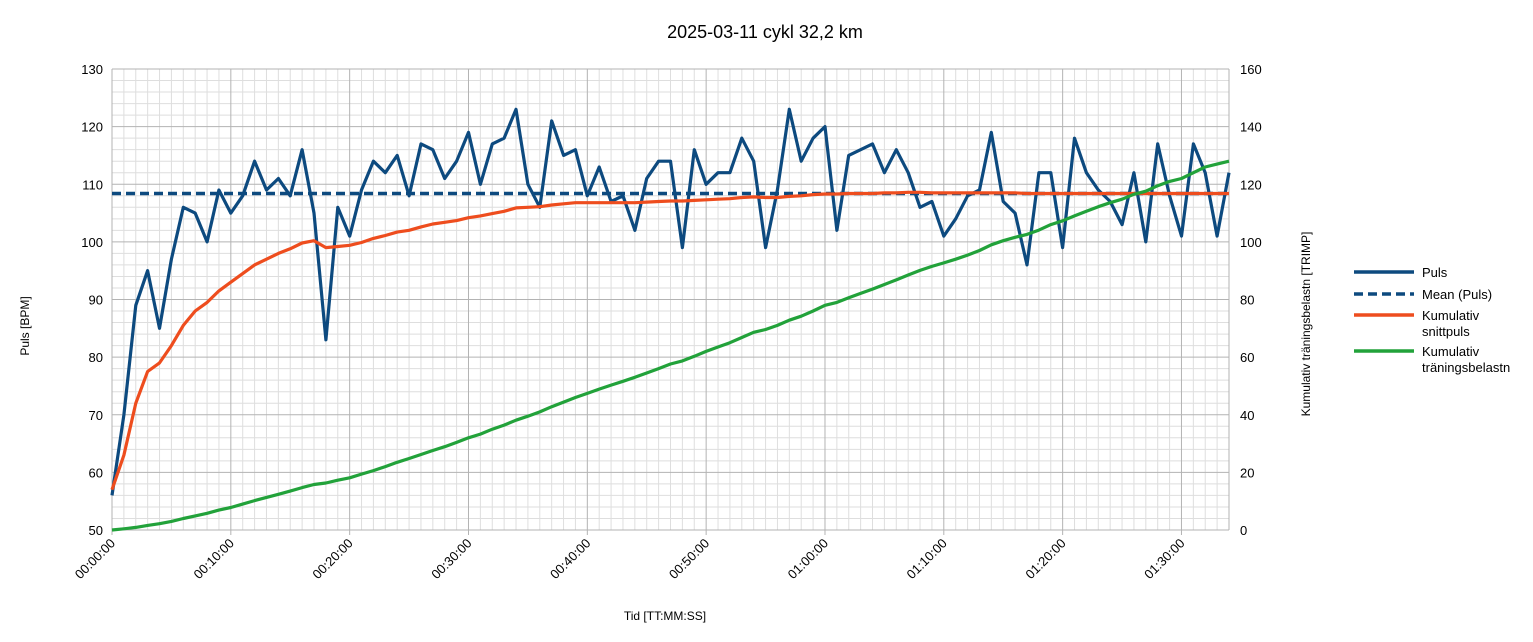 The height and width of the screenshot is (642, 1533). I want to click on legend-item: Kumulativ träningsbelastn, so click(1432, 359).